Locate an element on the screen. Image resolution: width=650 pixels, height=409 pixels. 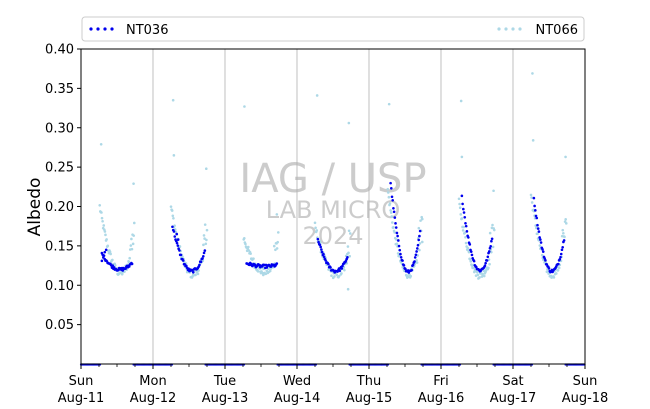
y-tick-label: 0.25 is located at coordinates (59, 168).